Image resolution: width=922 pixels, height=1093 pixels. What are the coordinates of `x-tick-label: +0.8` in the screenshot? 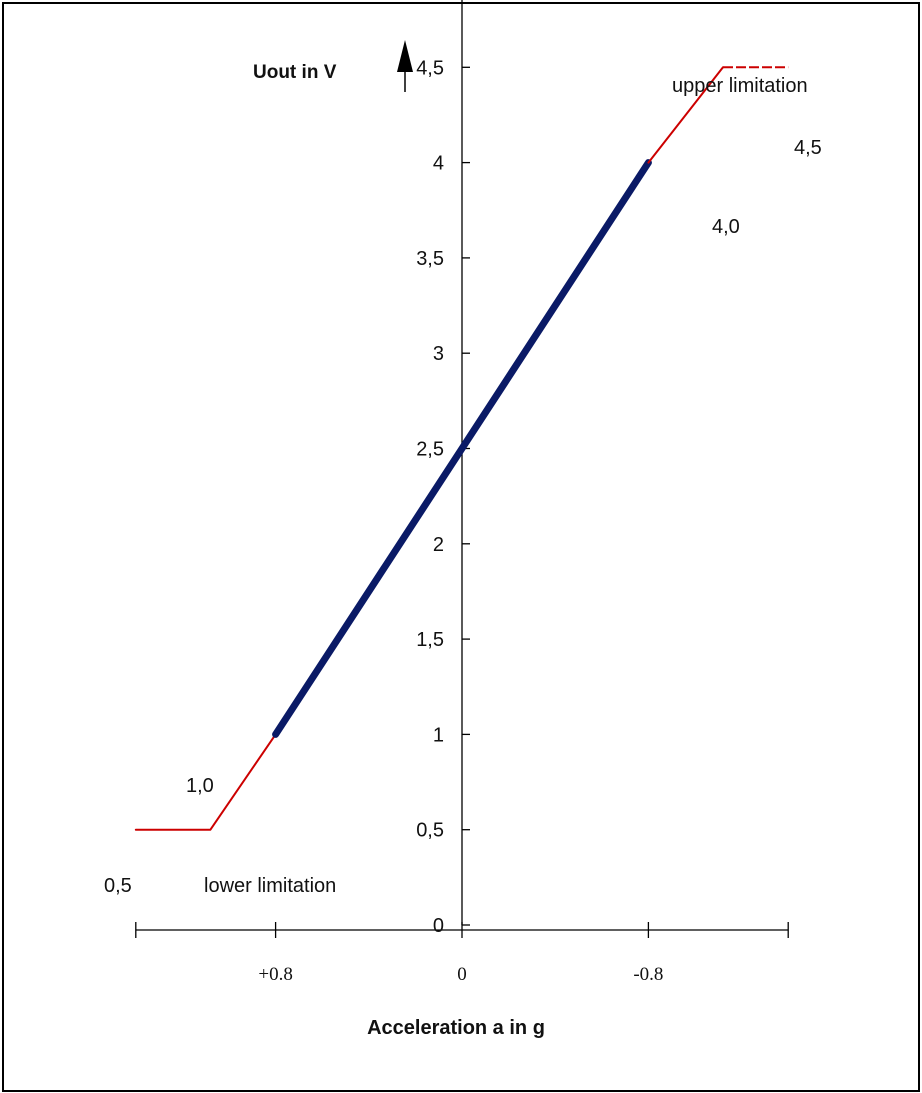 It's located at (275, 974).